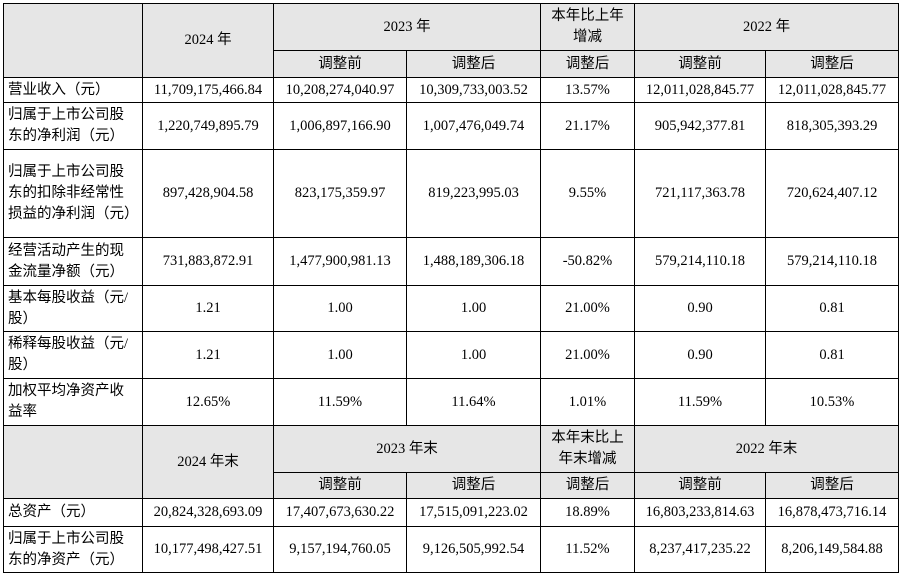 The width and height of the screenshot is (903, 575). Describe the element at coordinates (700, 193) in the screenshot. I see `table-cell: 721,117,363.78` at that location.